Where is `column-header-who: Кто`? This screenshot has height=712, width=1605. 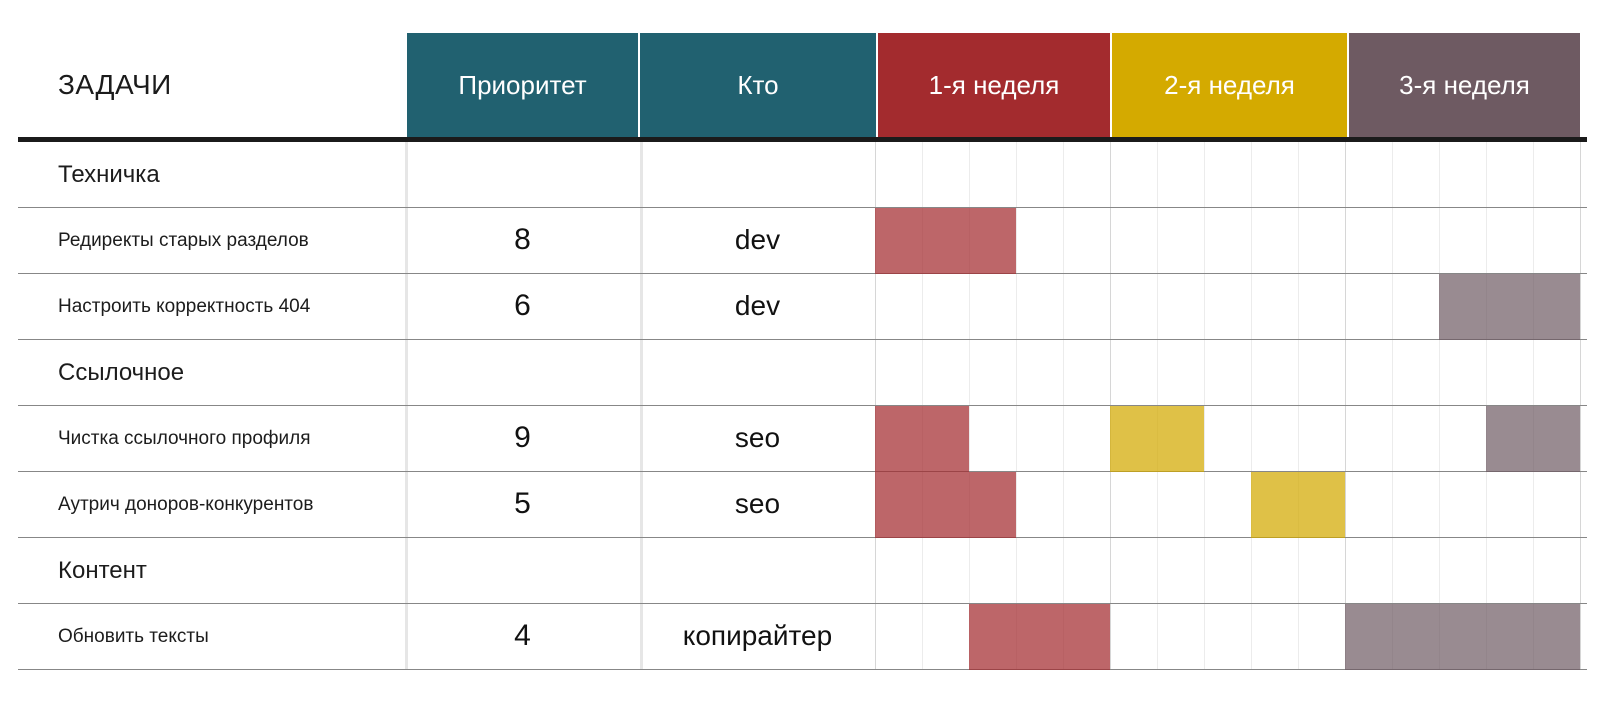
column-header-who: Кто is located at coordinates (758, 85).